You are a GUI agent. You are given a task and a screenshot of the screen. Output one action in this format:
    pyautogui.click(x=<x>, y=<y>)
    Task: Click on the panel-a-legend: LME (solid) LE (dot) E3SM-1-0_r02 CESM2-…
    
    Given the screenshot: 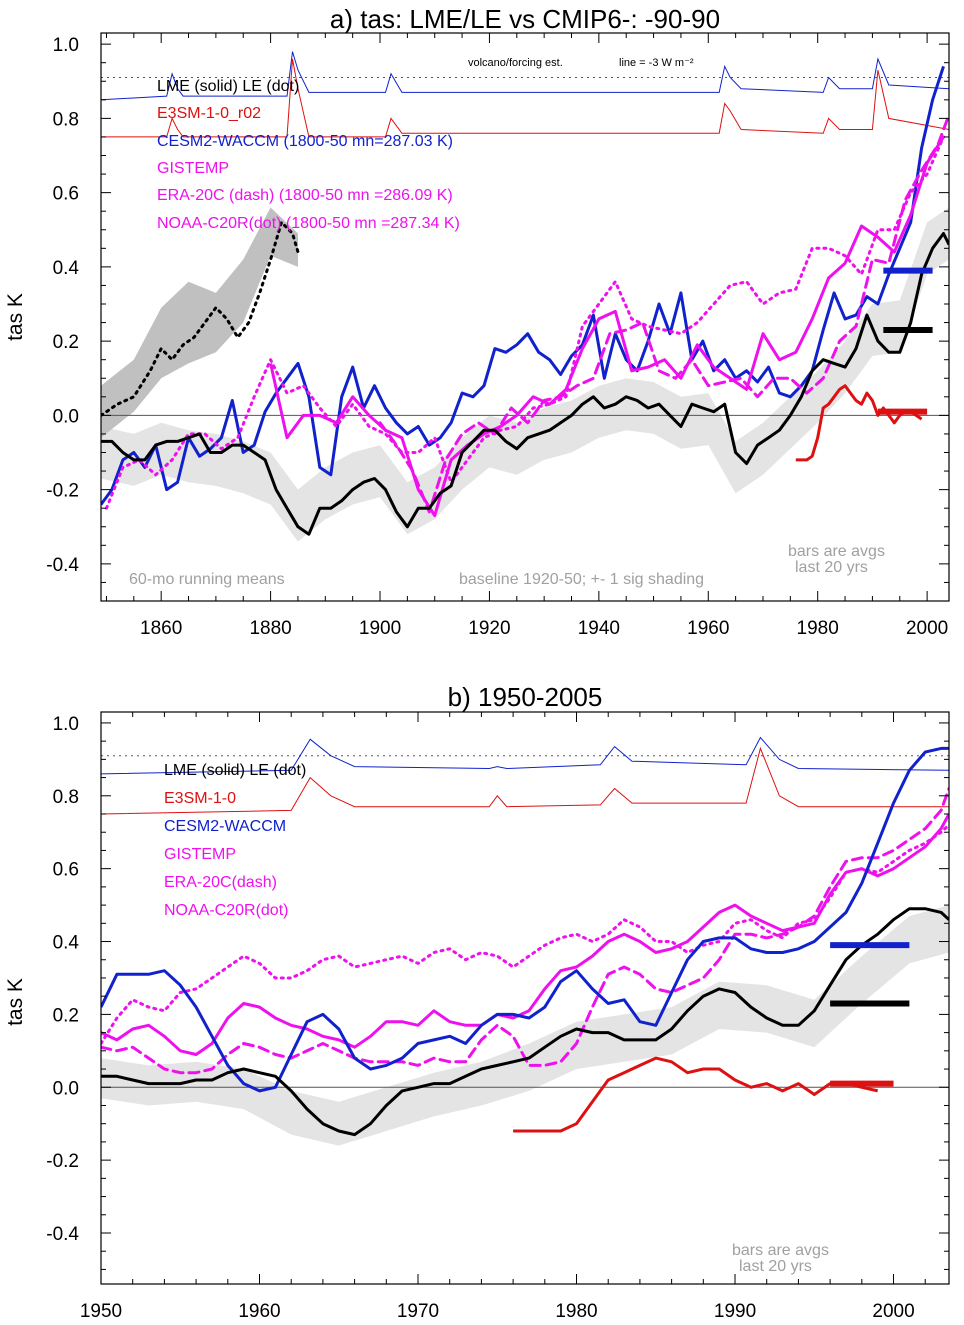 What is the action you would take?
    pyautogui.click(x=308, y=155)
    